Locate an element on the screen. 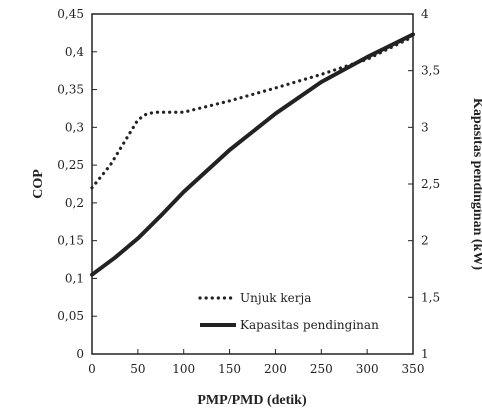 This screenshot has height=412, width=482. y-left-tick-label: 0,4 is located at coordinates (74, 52).